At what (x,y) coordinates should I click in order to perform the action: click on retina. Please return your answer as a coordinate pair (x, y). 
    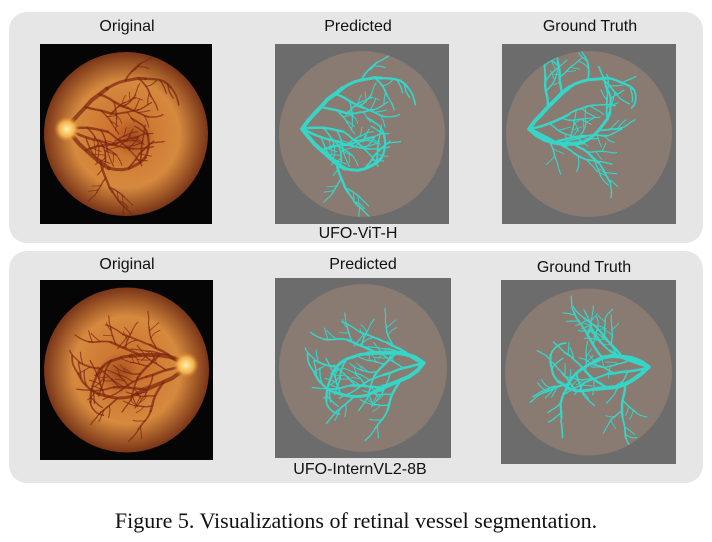
    Looking at the image, I should click on (589, 134).